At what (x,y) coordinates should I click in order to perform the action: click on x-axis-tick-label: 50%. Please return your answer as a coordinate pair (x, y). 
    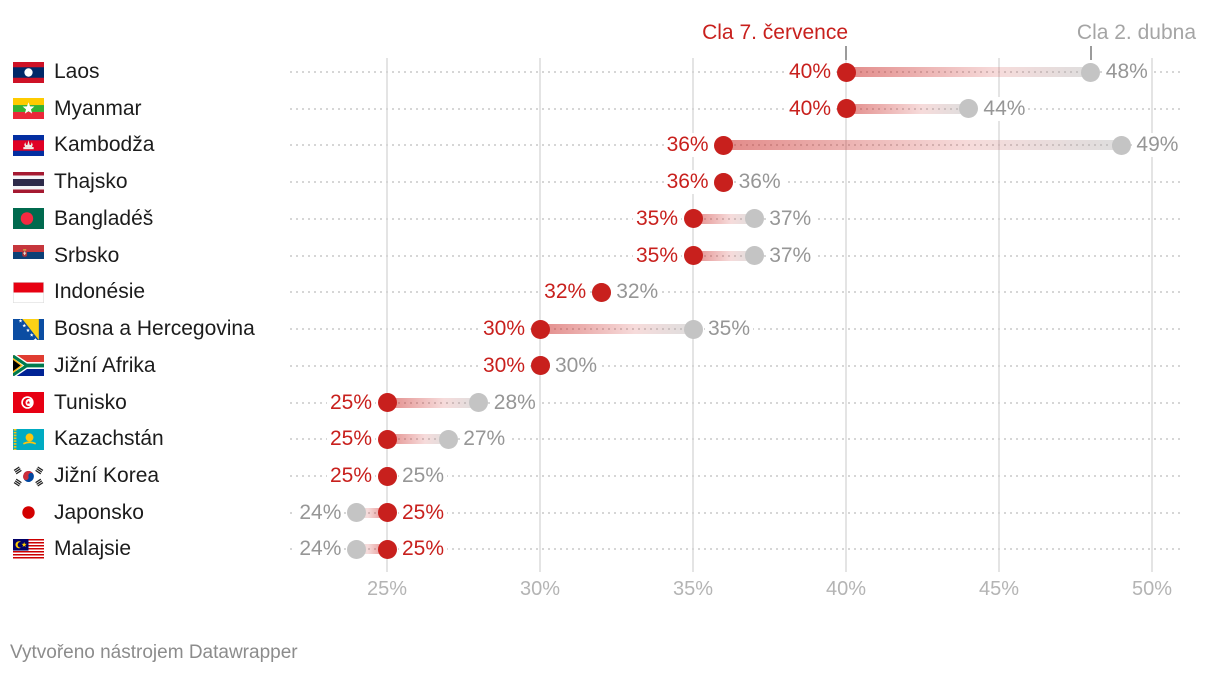
    Looking at the image, I should click on (1152, 589).